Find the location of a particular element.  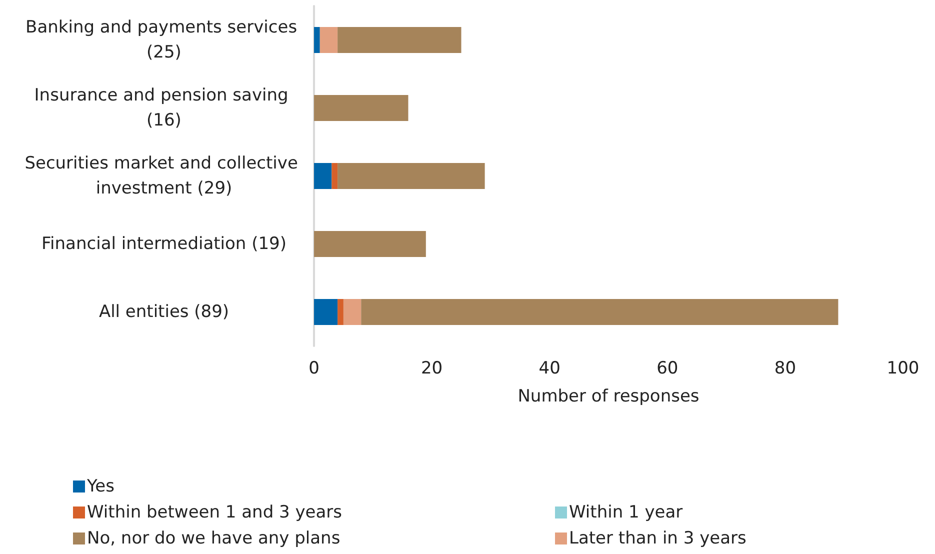

x-axis-title: Number of responses is located at coordinates (609, 396).